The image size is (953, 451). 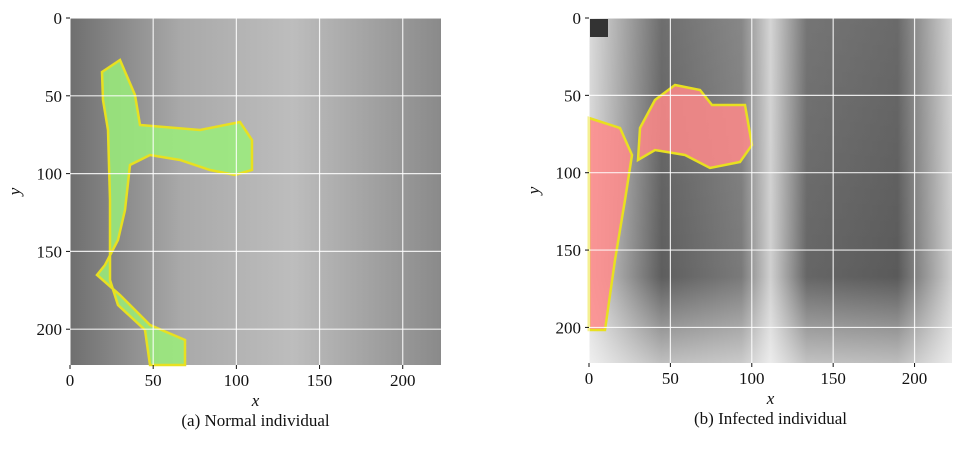 What do you see at coordinates (255, 420) in the screenshot?
I see `caption: (a) Normal individual` at bounding box center [255, 420].